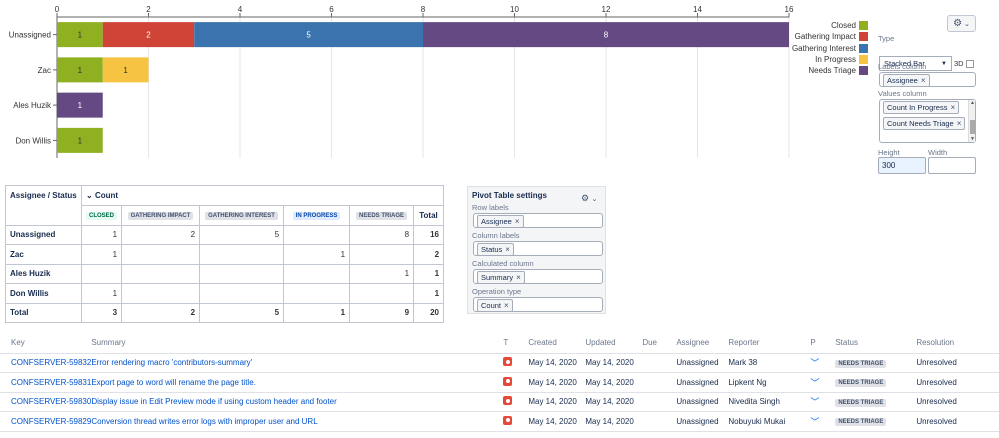 This screenshot has height=438, width=999. I want to click on status-badge: NEEDS TRIAGE, so click(861, 363).